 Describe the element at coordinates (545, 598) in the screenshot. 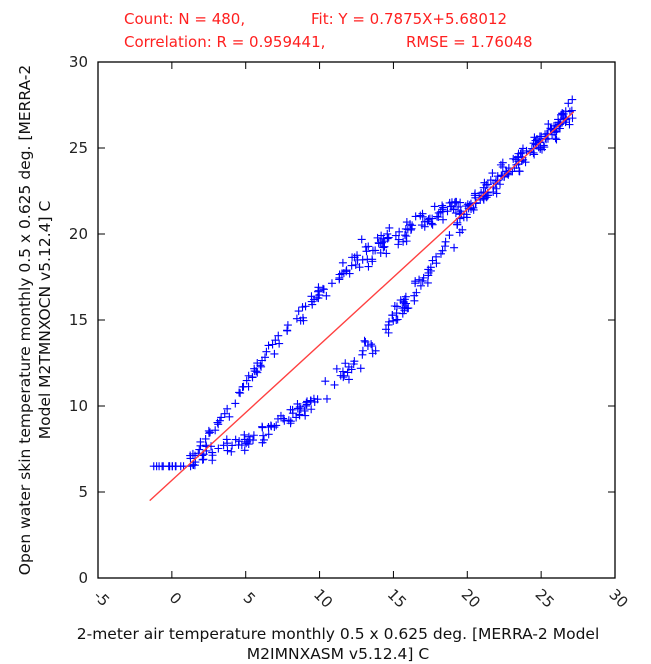

I see `x-tick-label: 25` at that location.